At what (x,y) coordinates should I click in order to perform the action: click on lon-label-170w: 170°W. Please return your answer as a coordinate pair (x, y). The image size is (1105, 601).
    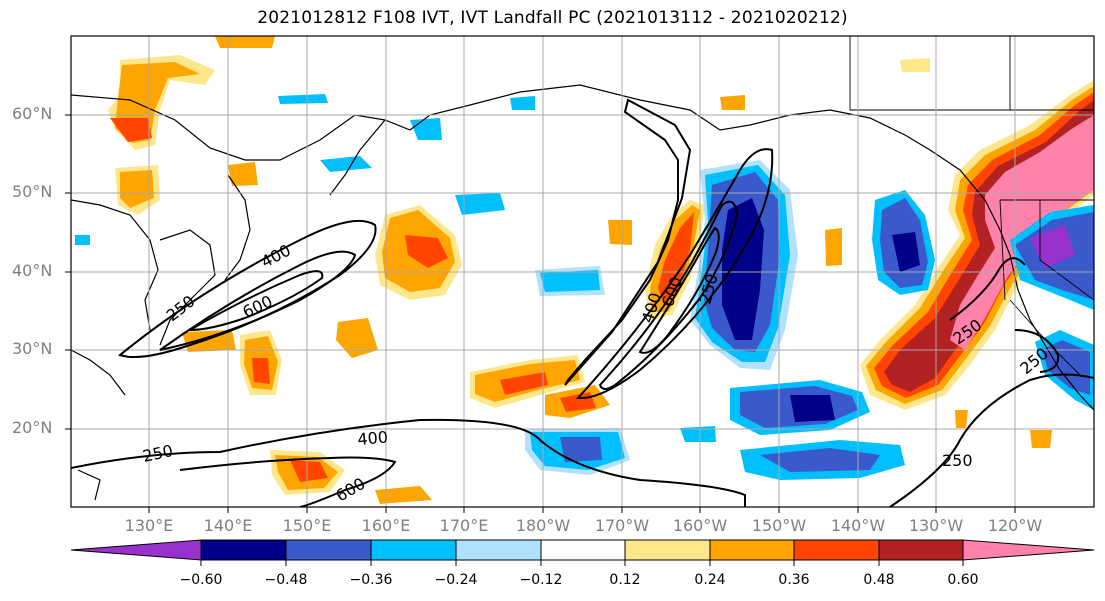
    Looking at the image, I should click on (622, 525).